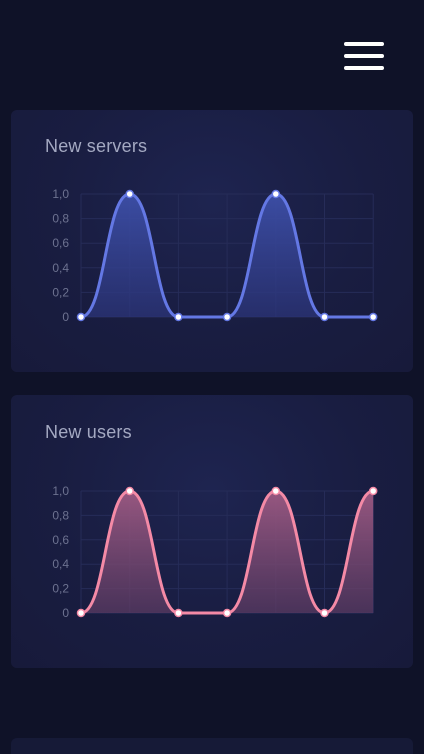 This screenshot has width=424, height=754. What do you see at coordinates (88, 432) in the screenshot?
I see `card-title: New users` at bounding box center [88, 432].